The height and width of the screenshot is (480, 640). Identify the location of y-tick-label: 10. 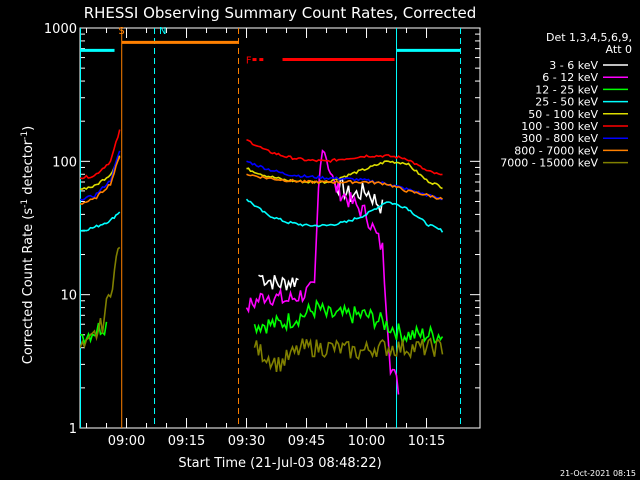
(68, 296).